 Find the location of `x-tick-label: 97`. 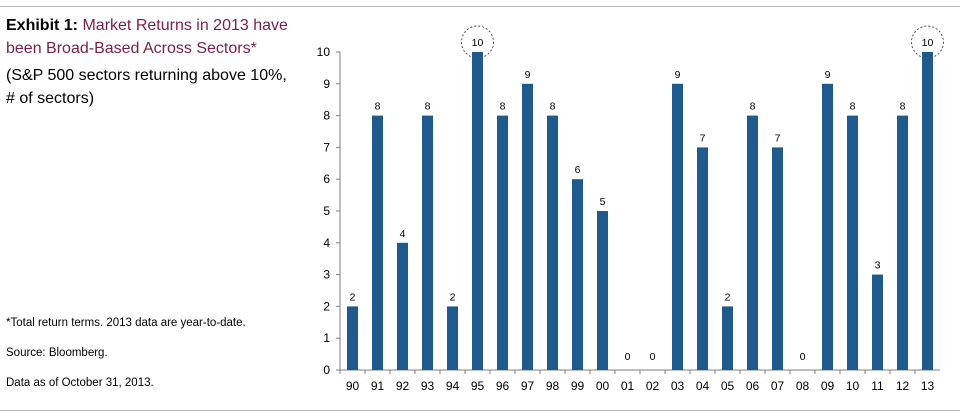

x-tick-label: 97 is located at coordinates (528, 386).